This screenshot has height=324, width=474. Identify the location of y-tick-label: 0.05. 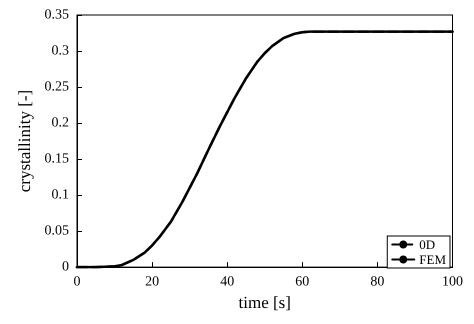
(56, 231).